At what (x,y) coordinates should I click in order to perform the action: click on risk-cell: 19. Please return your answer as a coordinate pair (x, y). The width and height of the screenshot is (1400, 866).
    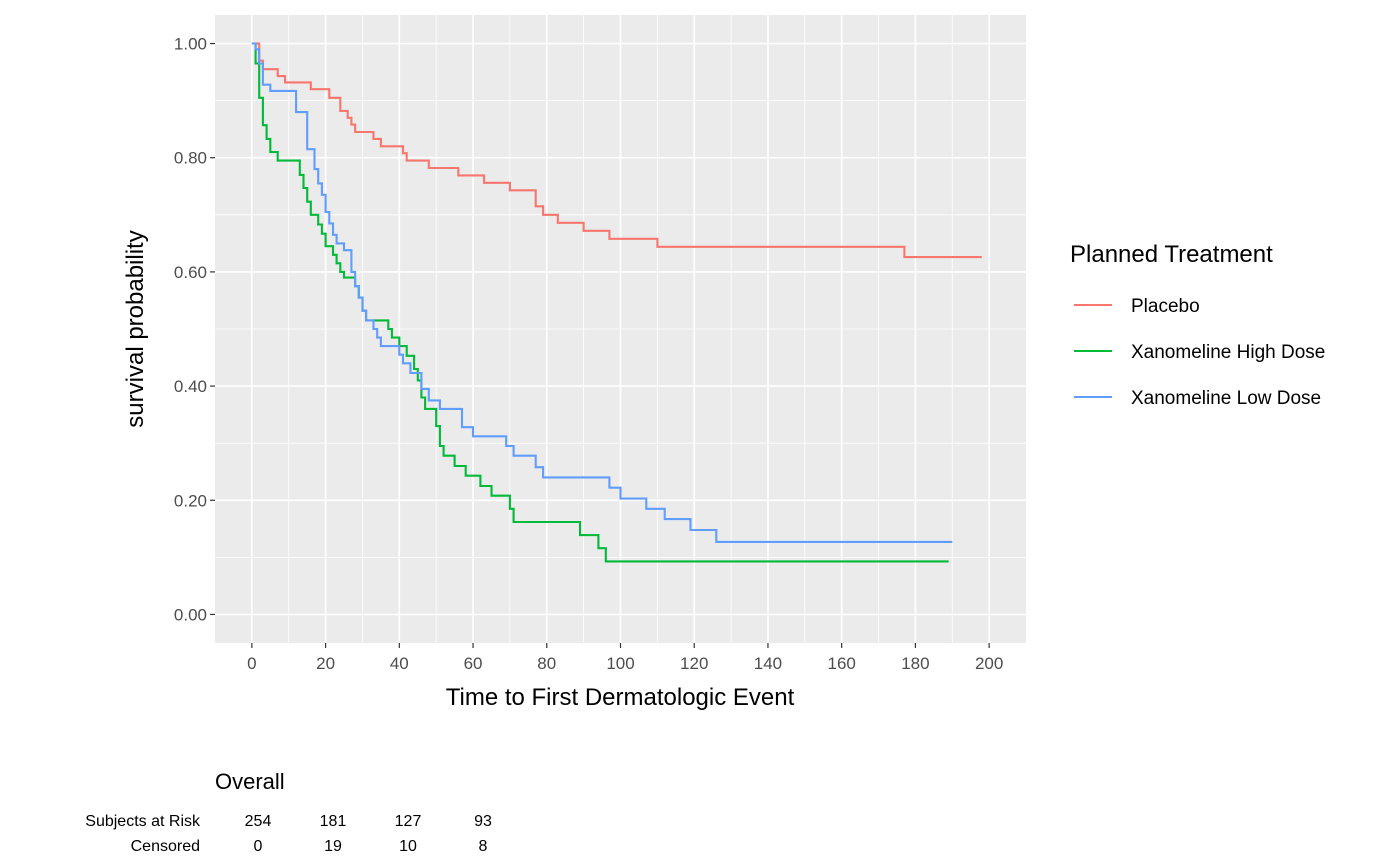
    Looking at the image, I should click on (333, 846).